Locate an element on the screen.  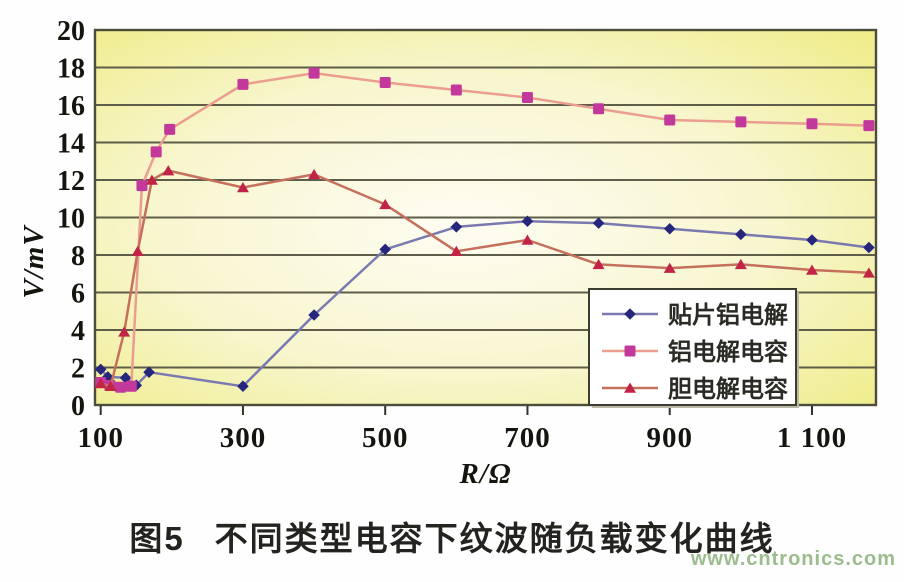
figure-caption-text: 不同类型电容下纹波随负载变化曲线 is located at coordinates (494, 538).